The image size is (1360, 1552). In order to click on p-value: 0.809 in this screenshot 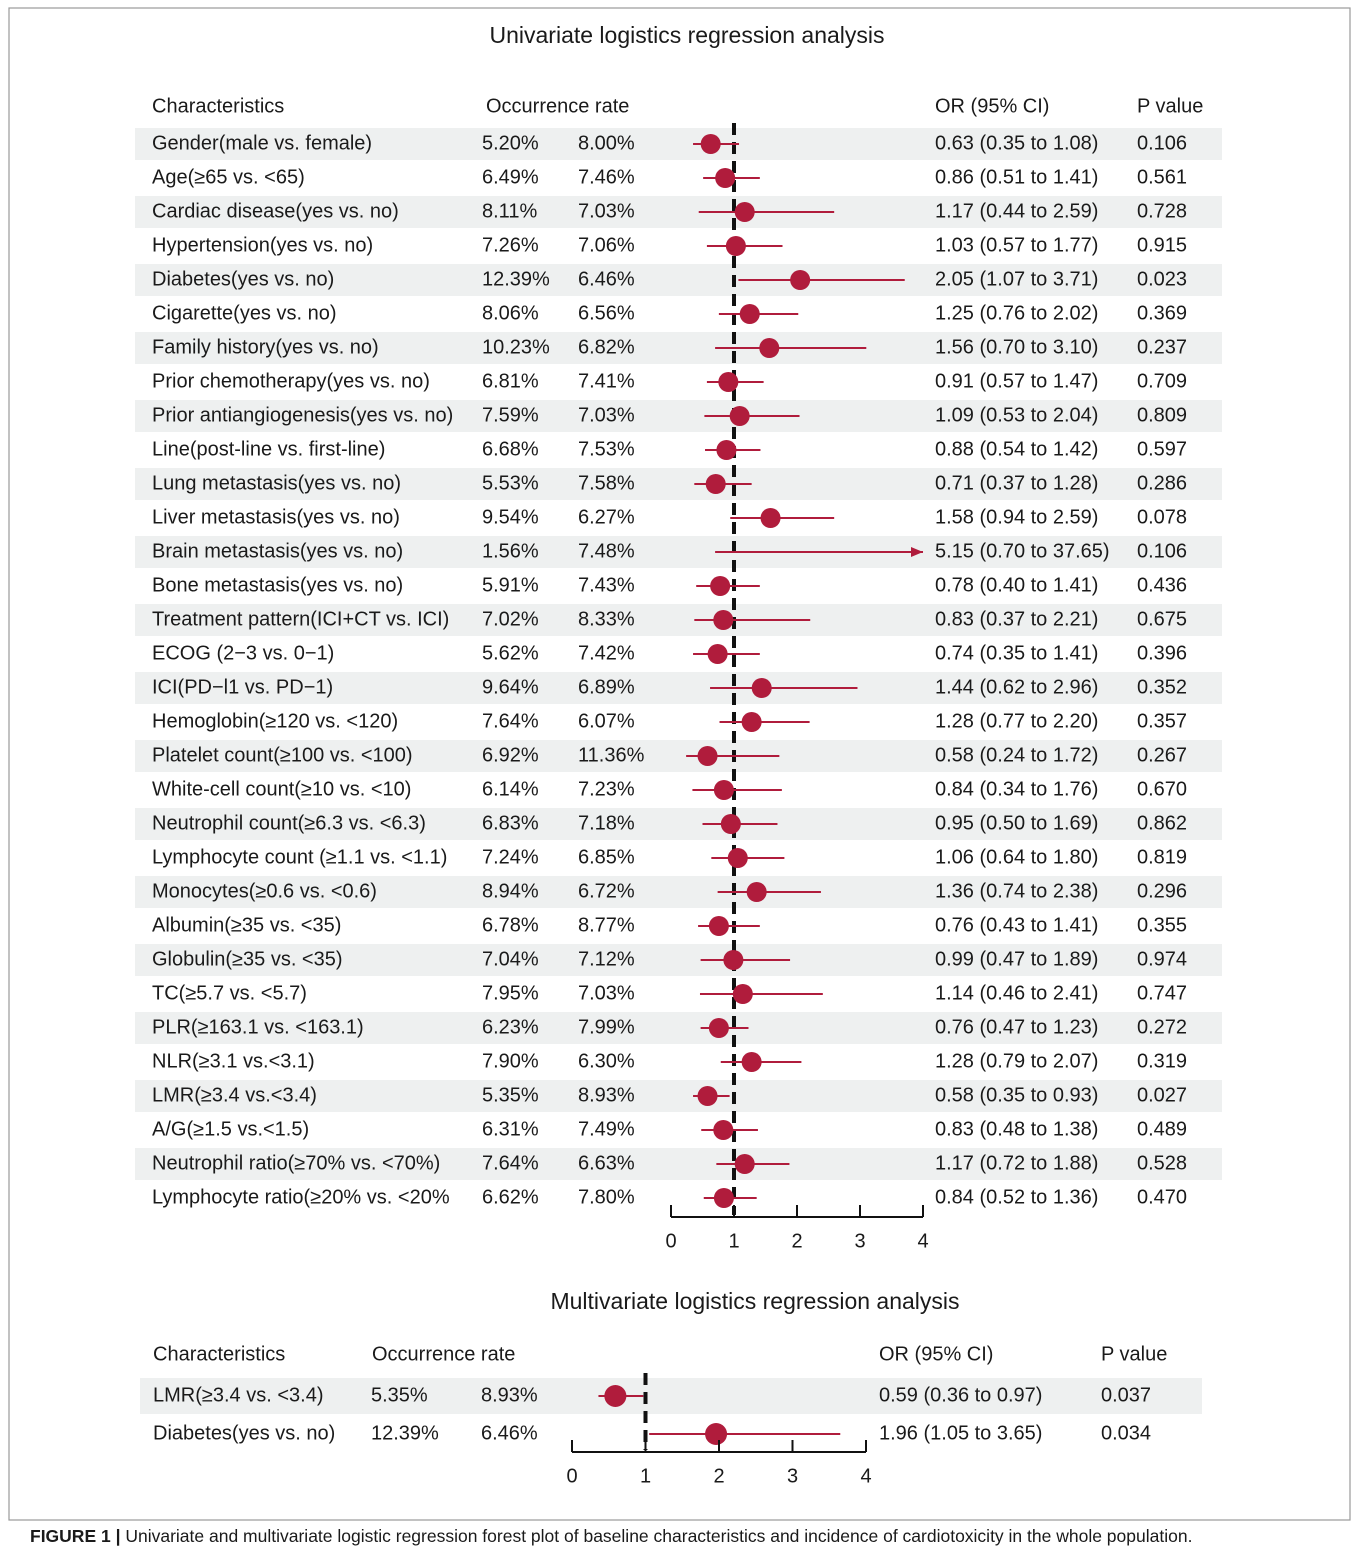, I will do `click(1162, 415)`.